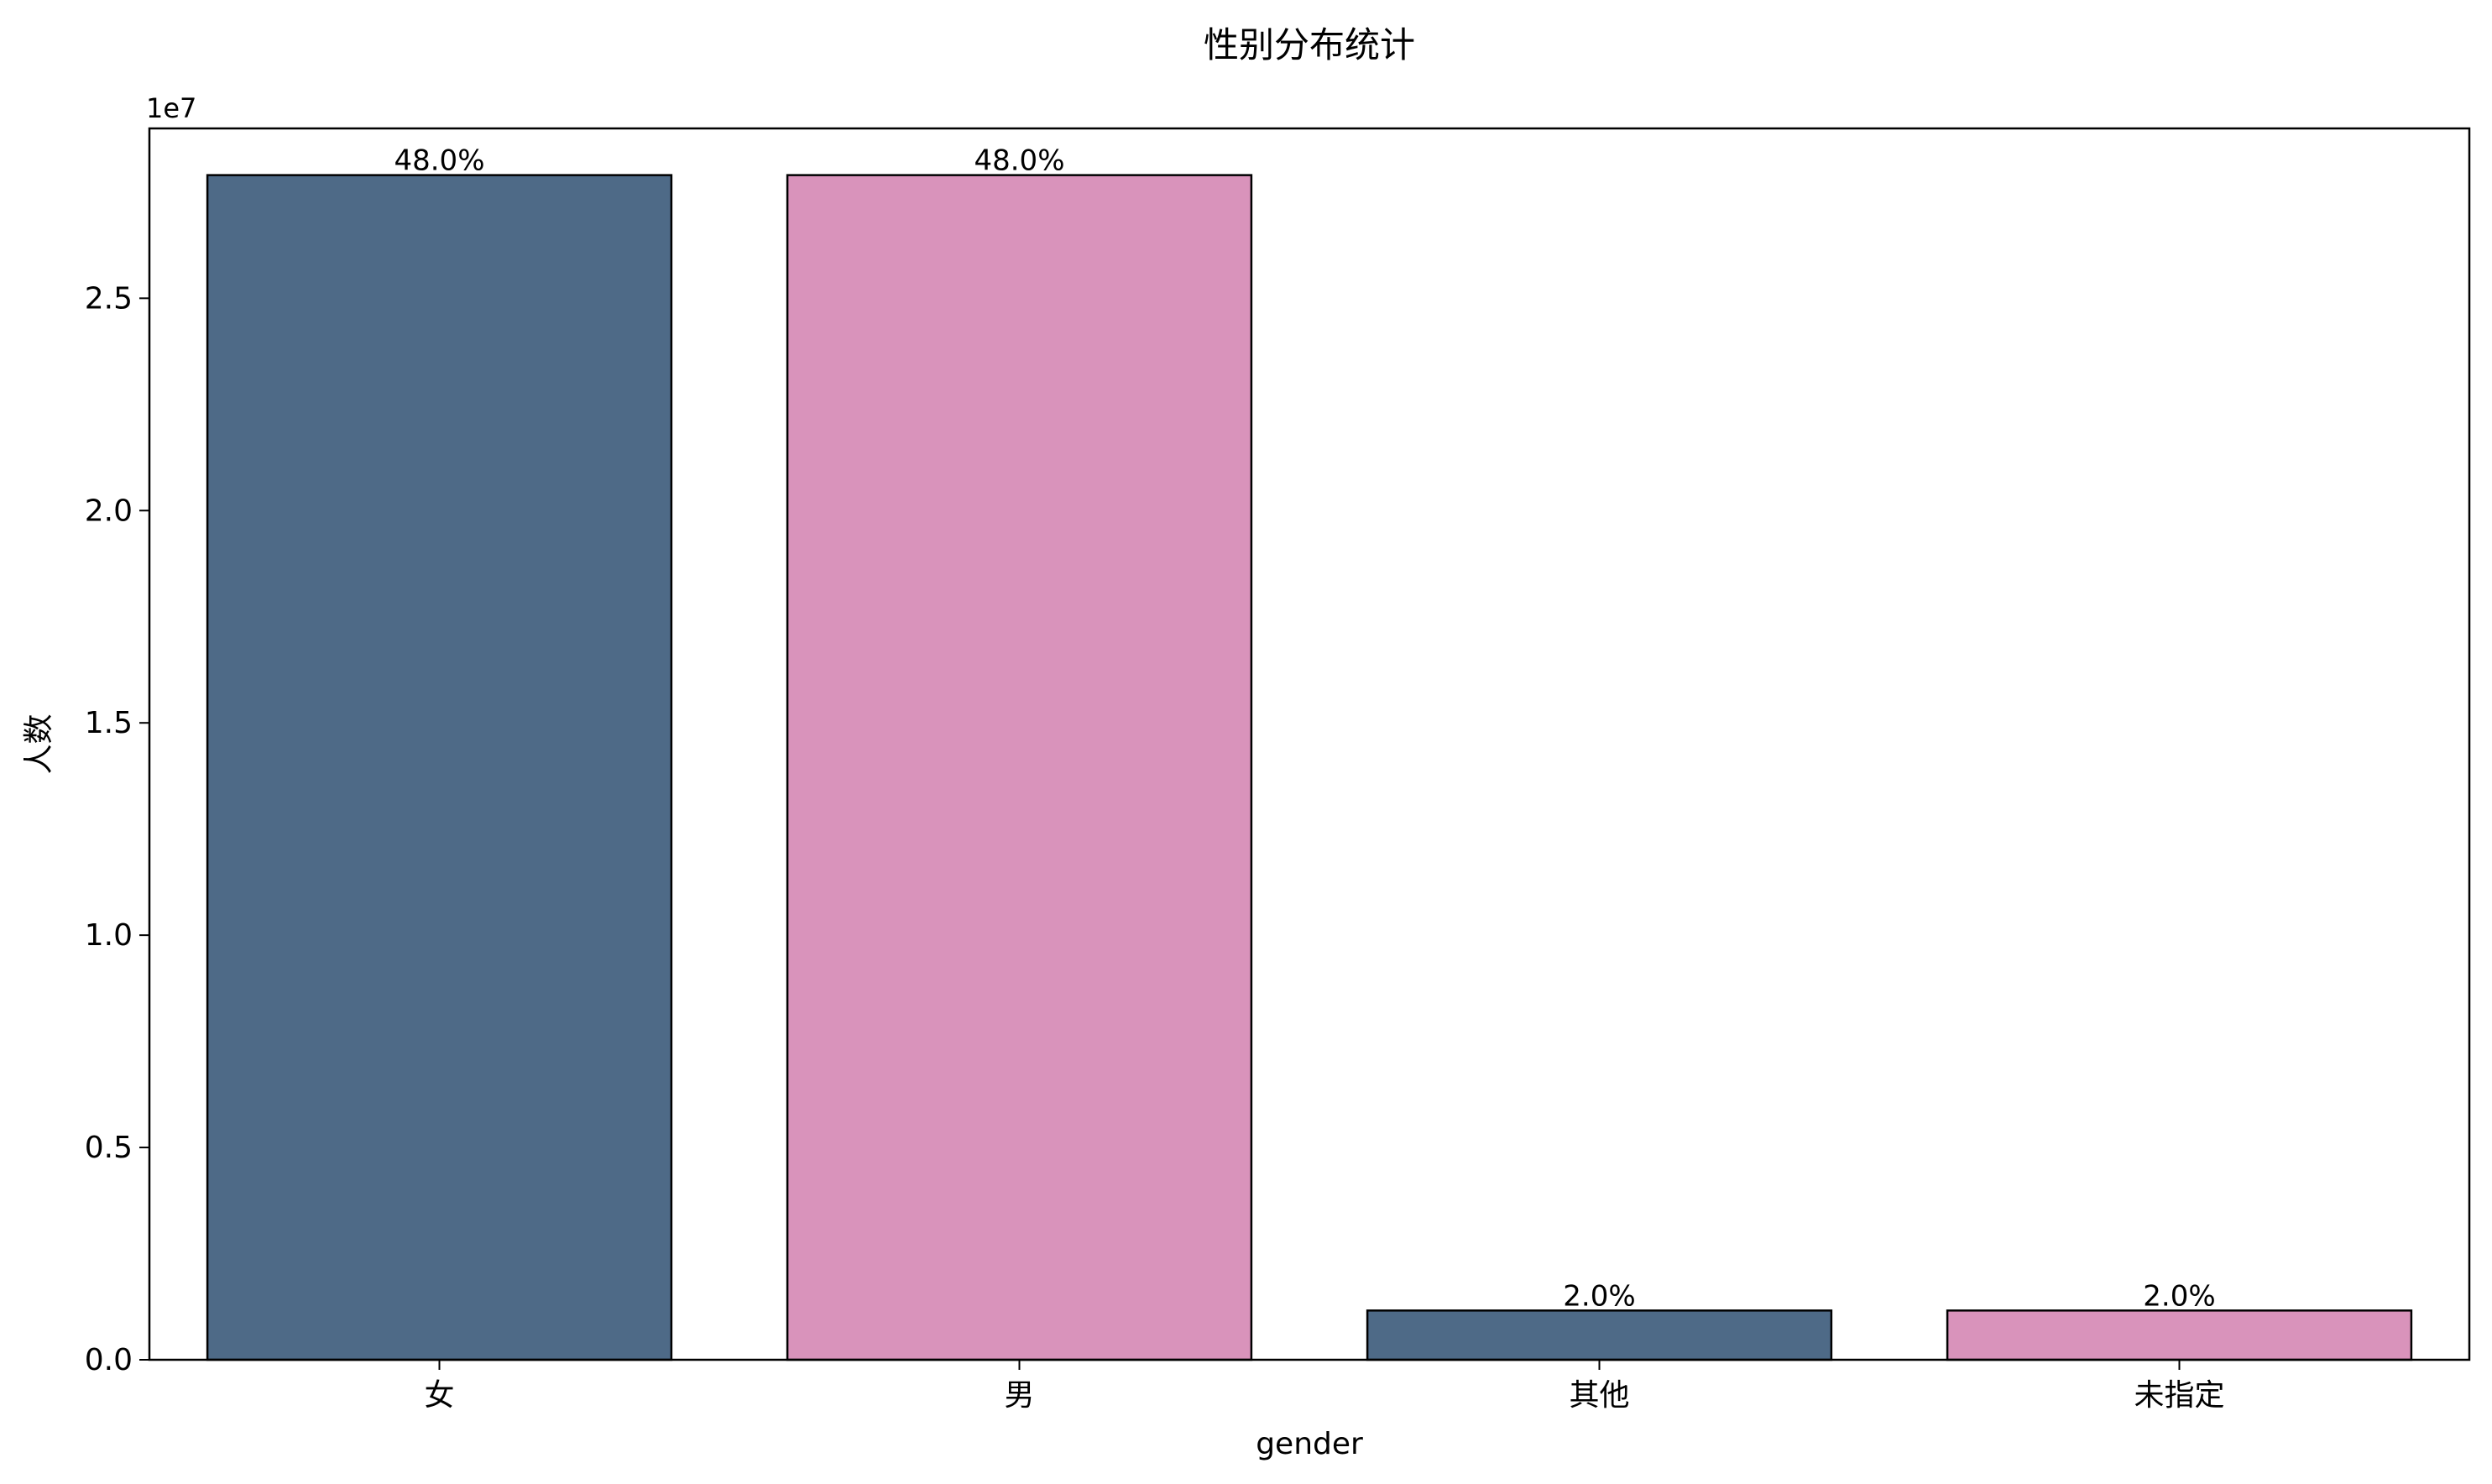 The height and width of the screenshot is (1484, 2492). Describe the element at coordinates (439, 1395) in the screenshot. I see `x-tick-label-0: 女` at that location.